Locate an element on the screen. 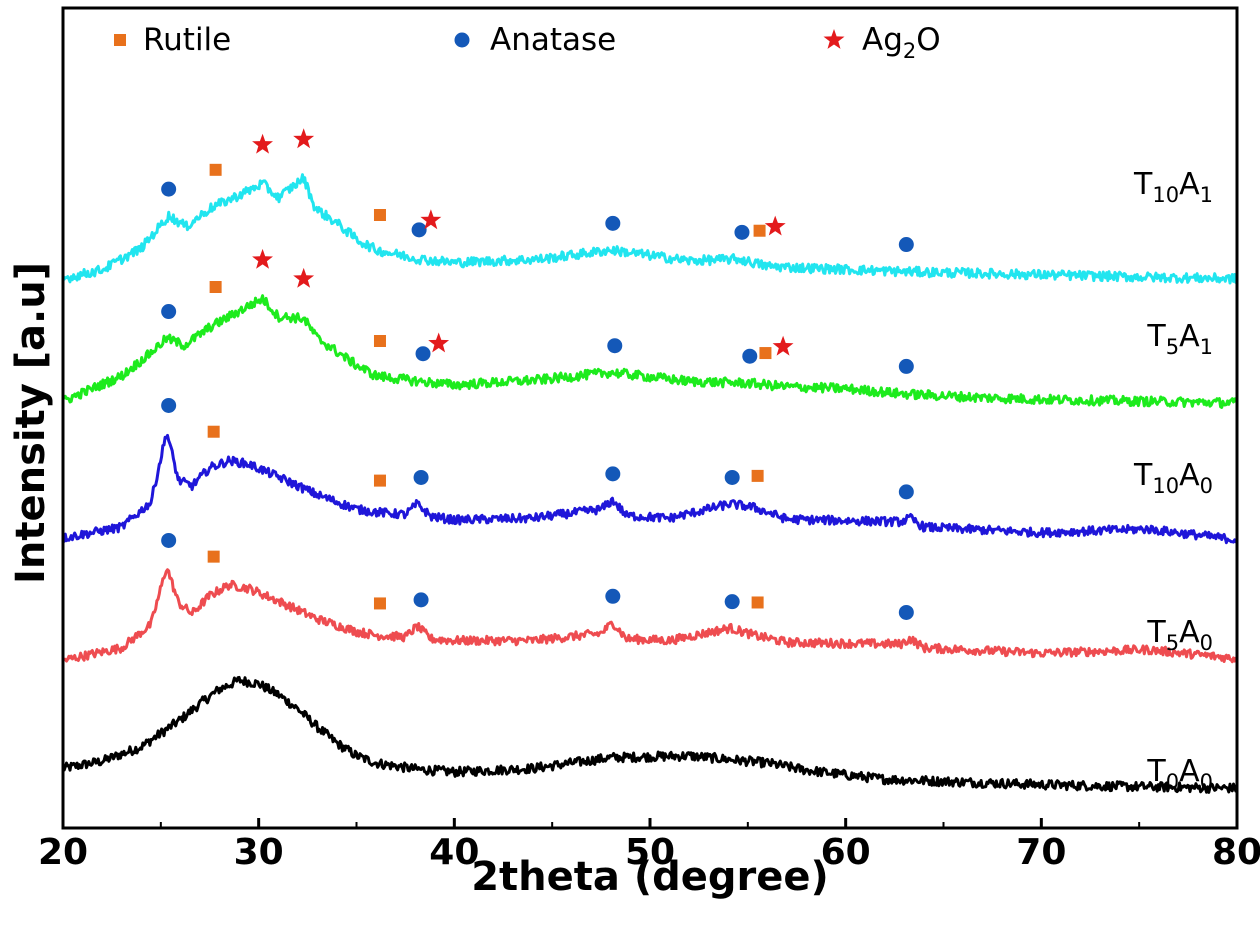 Image resolution: width=1260 pixels, height=933 pixels. legend: Rutile Anatase Ag2O is located at coordinates (527, 42).